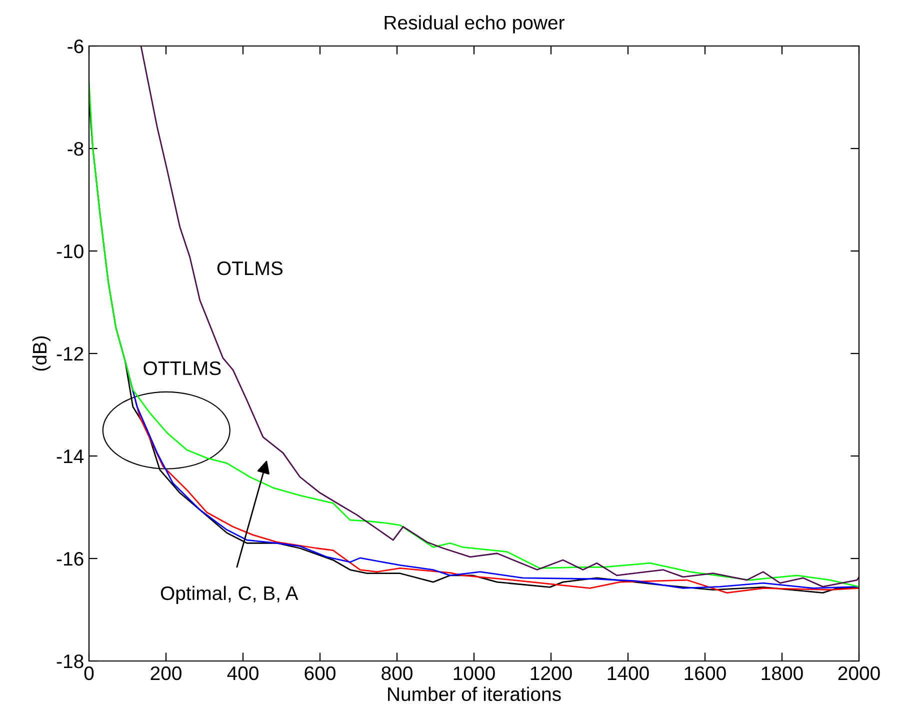  Describe the element at coordinates (70, 251) in the screenshot. I see `y-tick-label: -10` at that location.